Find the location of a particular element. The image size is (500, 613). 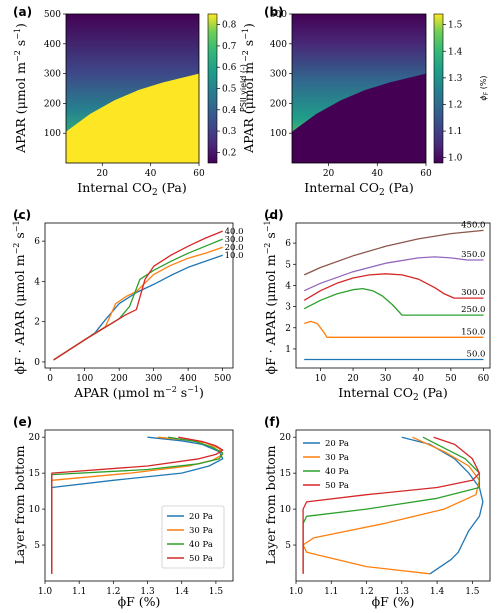

xlabel-f: ϕF (%) is located at coordinates (393, 601).